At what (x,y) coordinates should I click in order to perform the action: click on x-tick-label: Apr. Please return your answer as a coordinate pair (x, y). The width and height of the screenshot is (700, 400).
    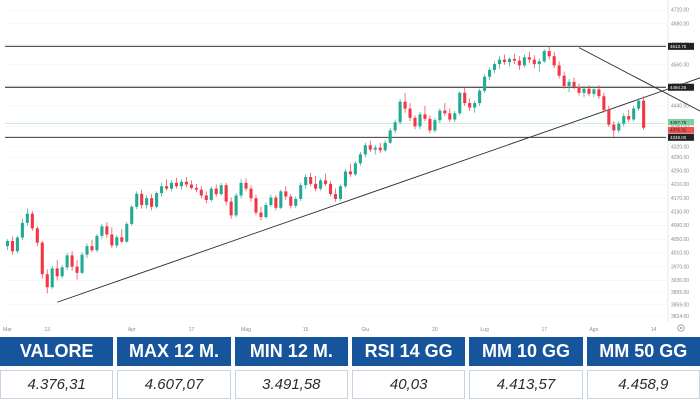
    Looking at the image, I should click on (132, 330).